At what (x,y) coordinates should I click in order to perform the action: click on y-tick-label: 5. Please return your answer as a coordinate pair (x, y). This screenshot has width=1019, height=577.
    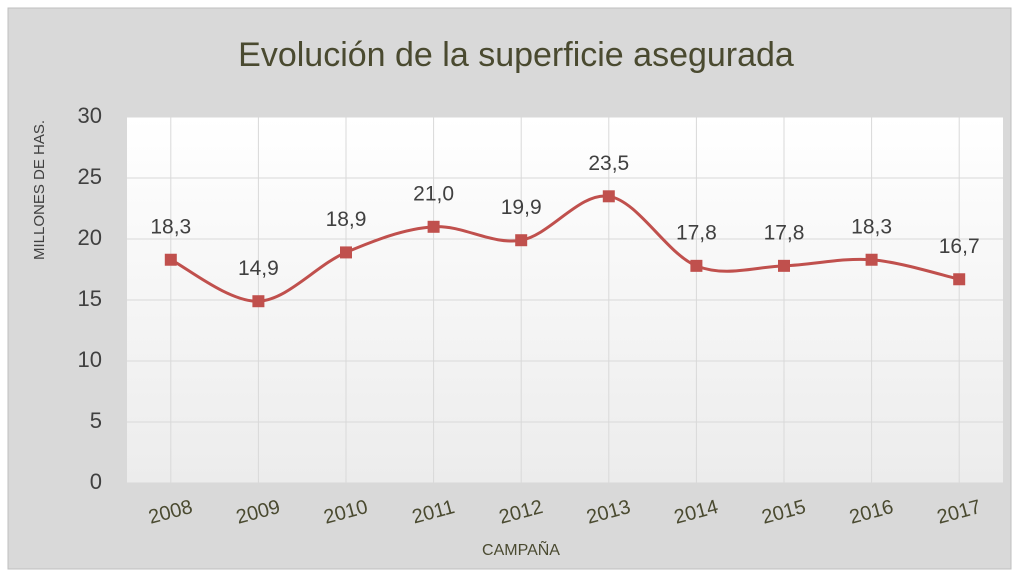
    Looking at the image, I should click on (96, 420).